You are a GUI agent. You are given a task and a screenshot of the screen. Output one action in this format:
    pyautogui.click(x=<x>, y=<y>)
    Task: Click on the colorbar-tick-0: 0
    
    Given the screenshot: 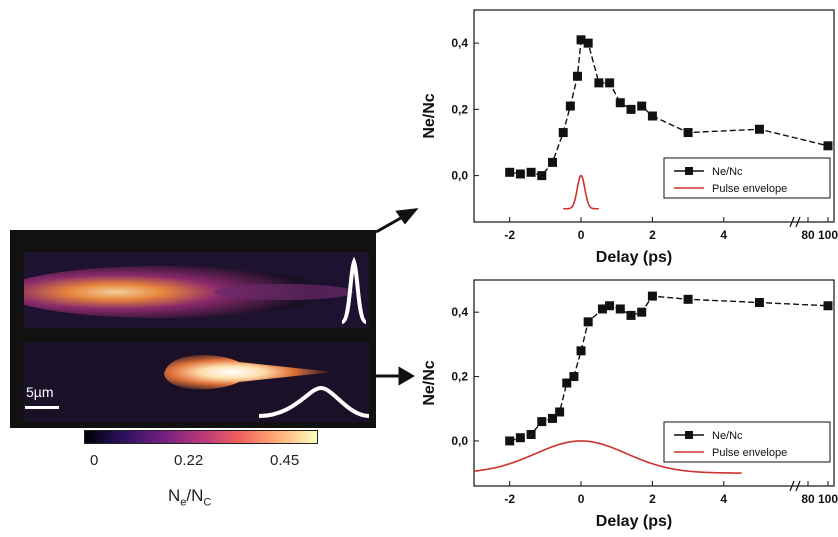 What is the action you would take?
    pyautogui.click(x=94, y=460)
    